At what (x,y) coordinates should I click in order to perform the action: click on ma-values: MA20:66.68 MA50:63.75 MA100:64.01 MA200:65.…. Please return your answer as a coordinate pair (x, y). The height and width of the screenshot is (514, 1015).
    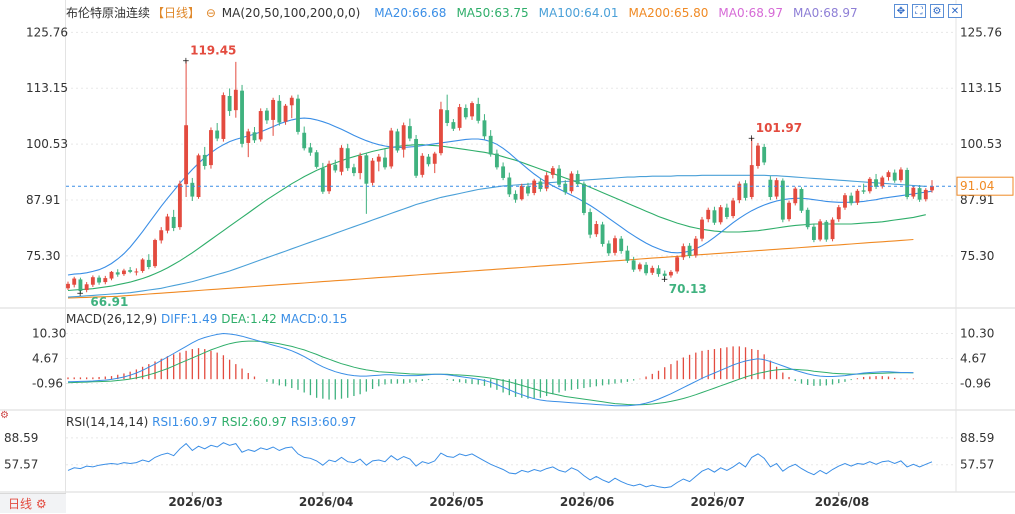
    Looking at the image, I should click on (612, 13).